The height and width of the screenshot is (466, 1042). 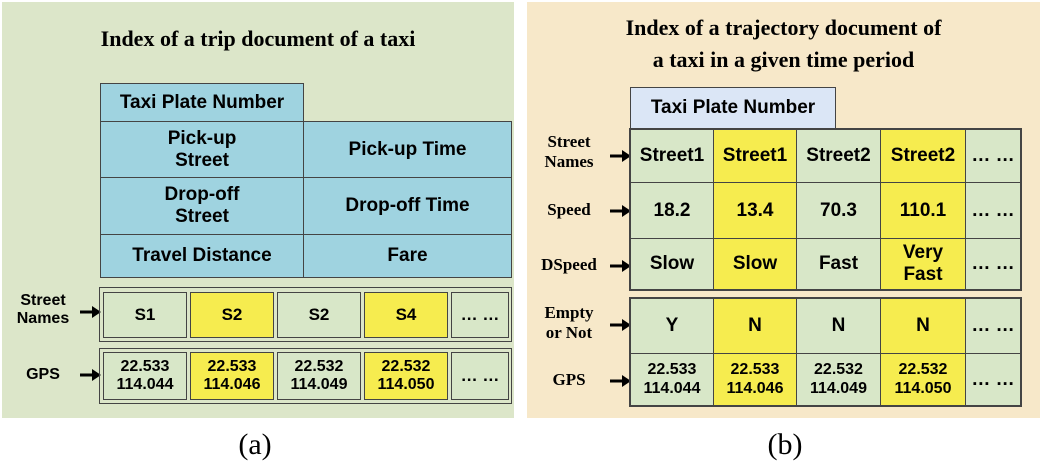 I want to click on grid-b-cell-r2-c1: 18.2, so click(x=672, y=210).